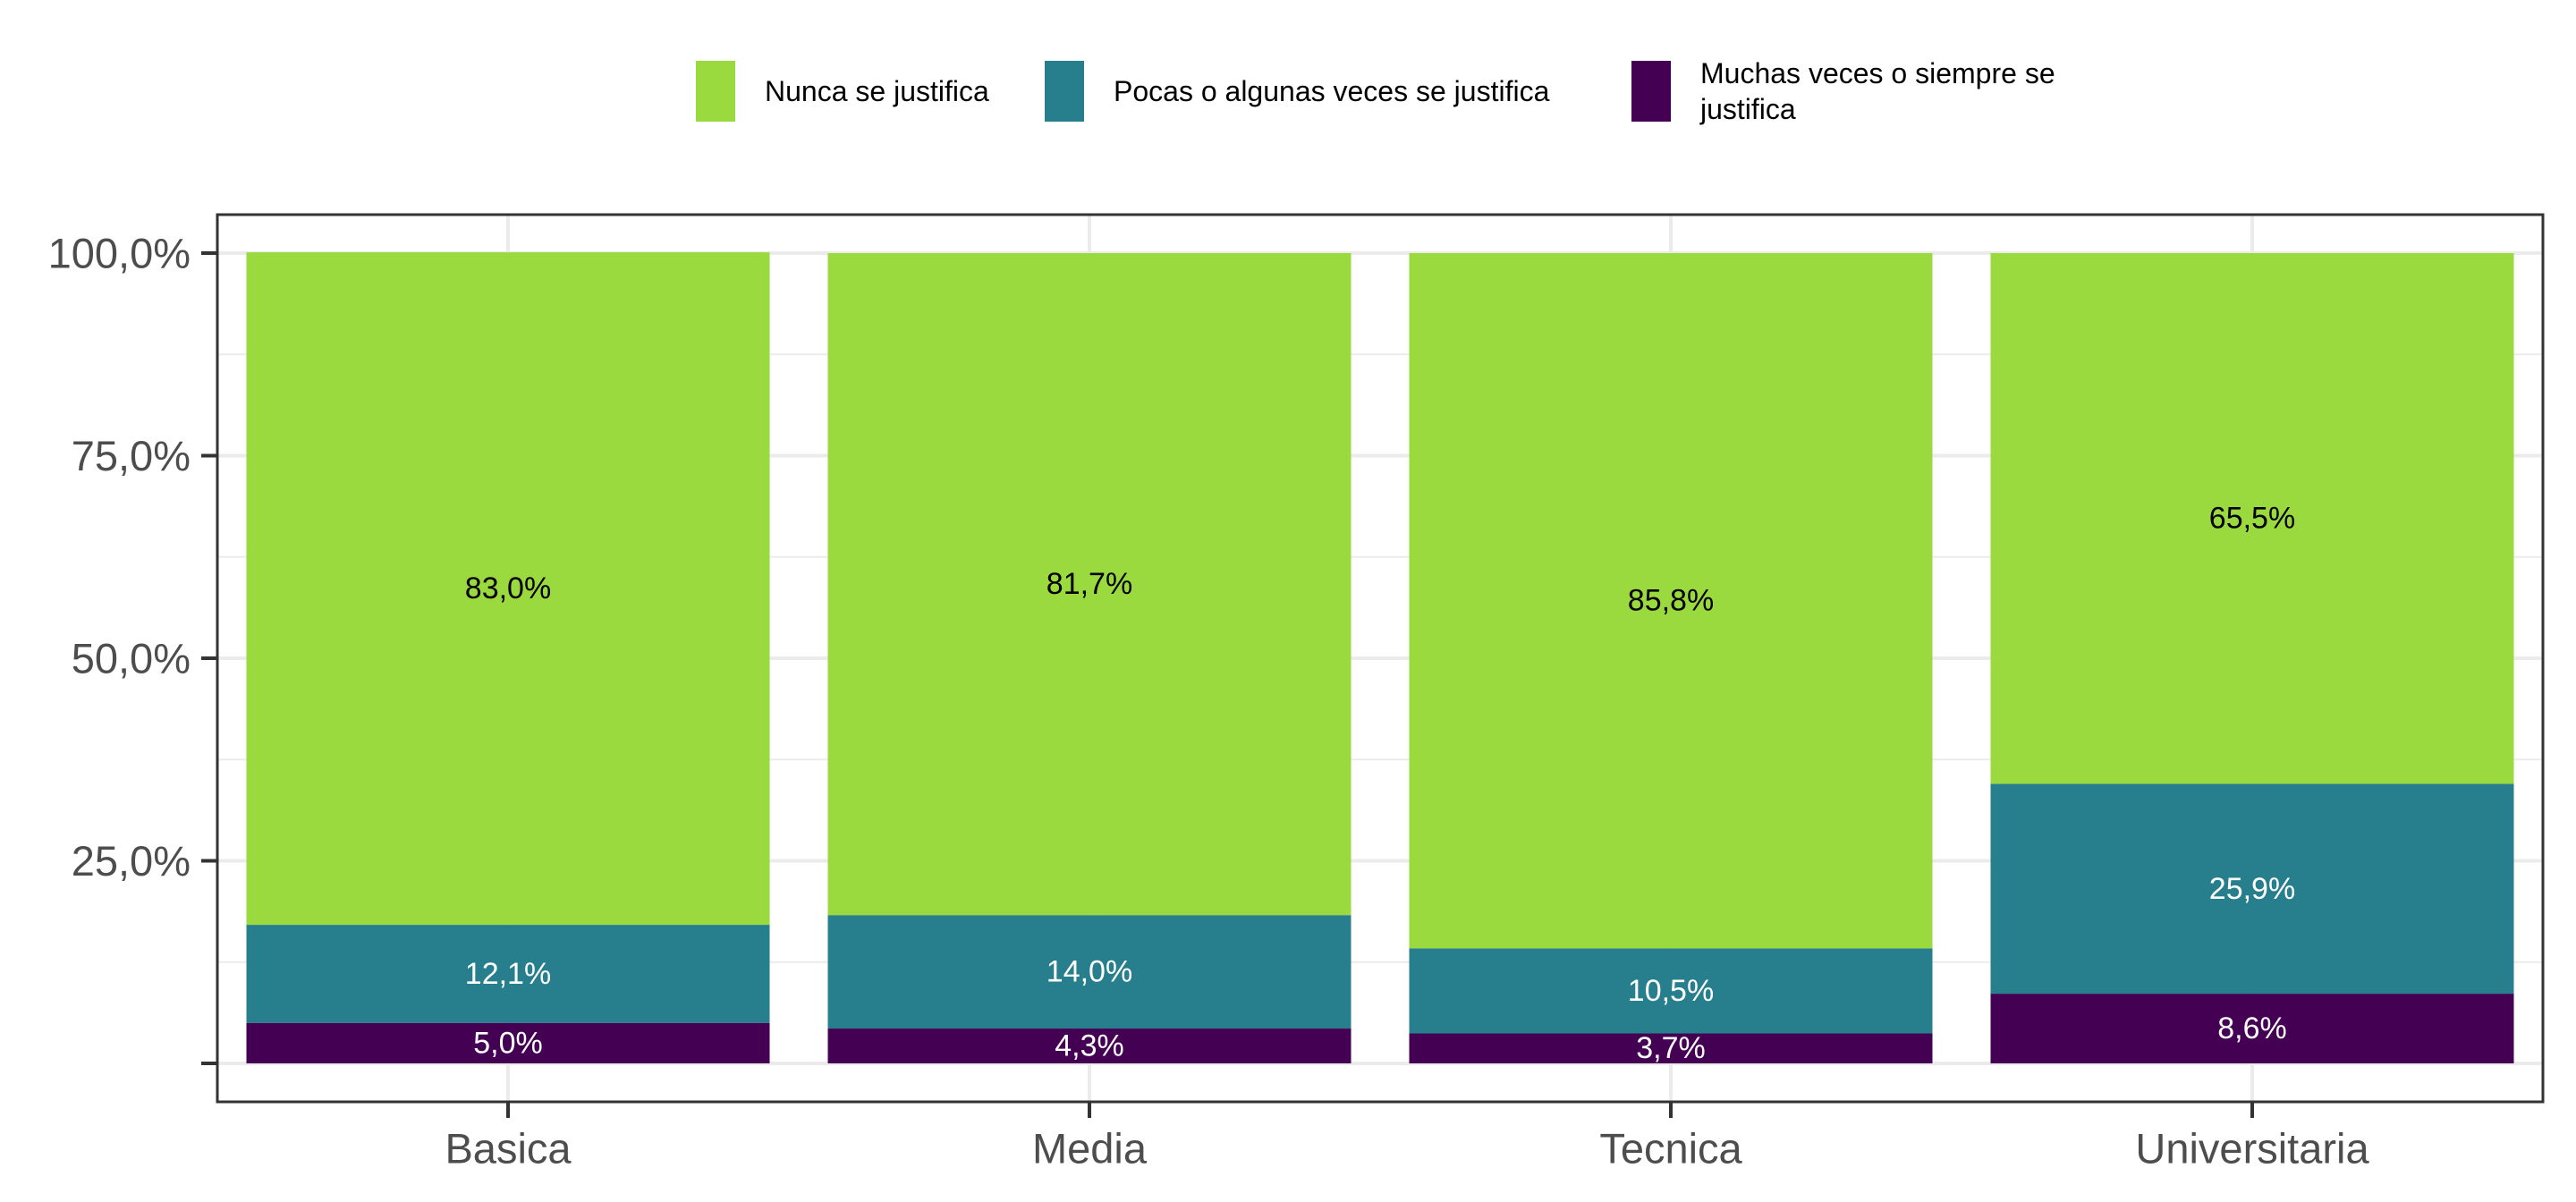 This screenshot has height=1202, width=2576. I want to click on data-label-basica-nunca-se-justifica: 83,0%, so click(508, 588).